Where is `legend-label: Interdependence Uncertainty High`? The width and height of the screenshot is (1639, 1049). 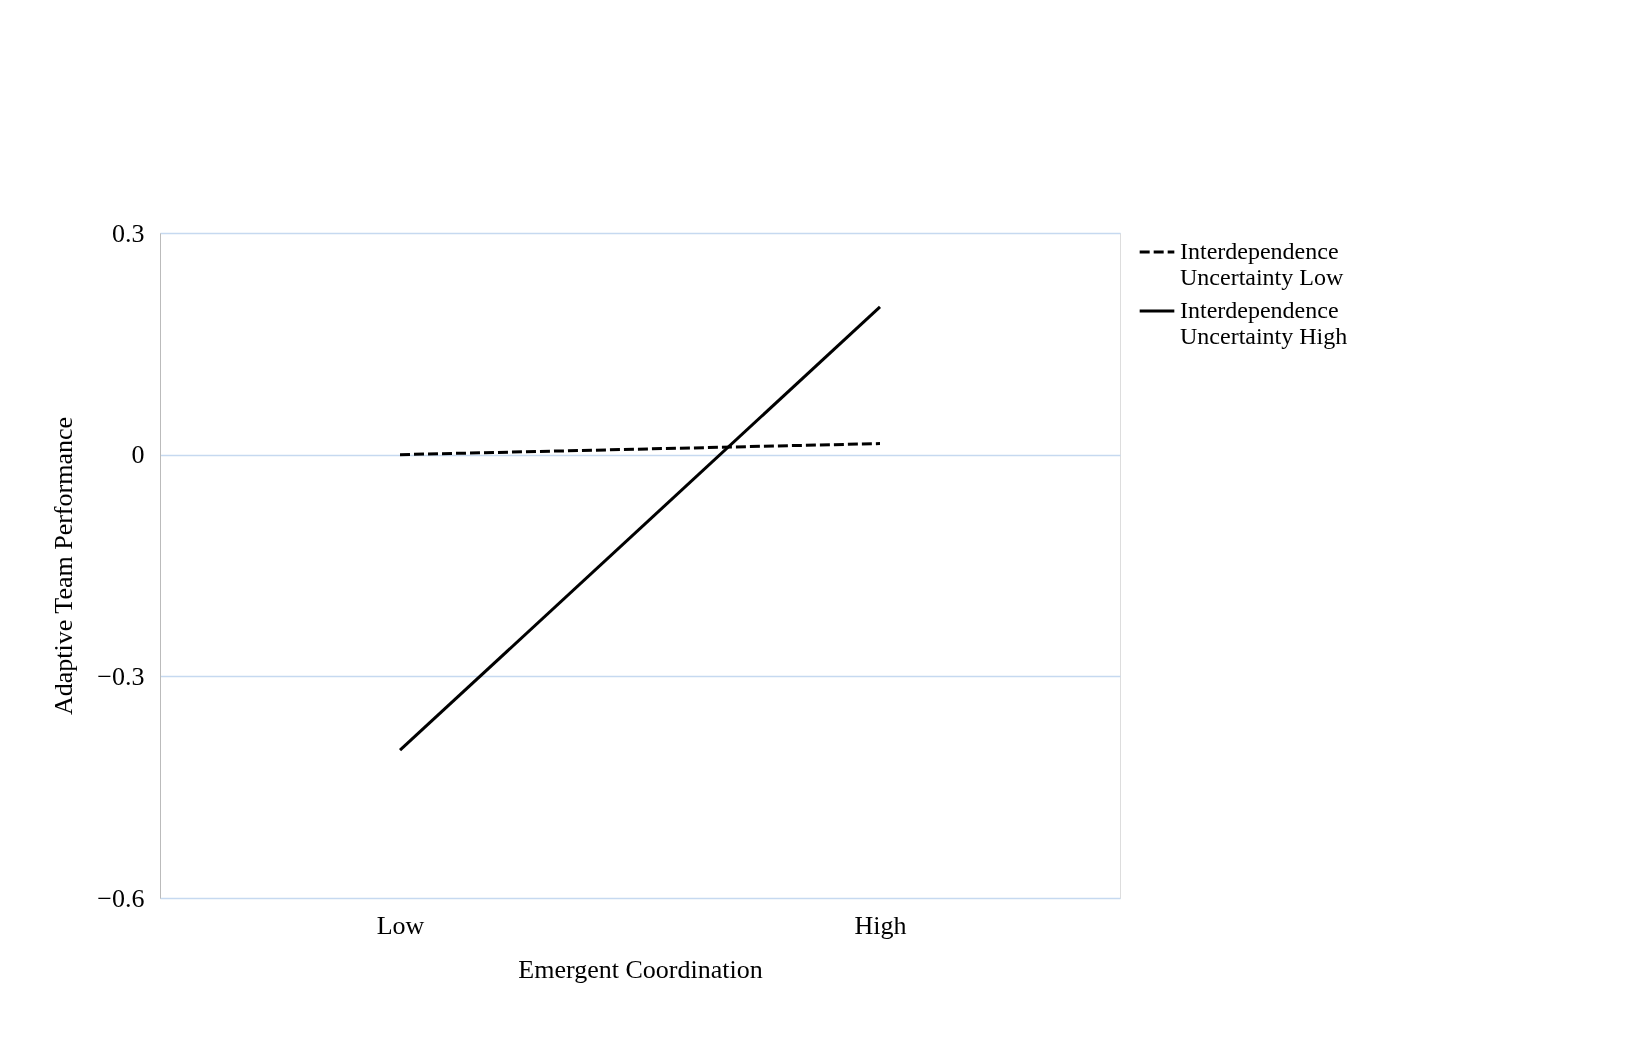 legend-label: Interdependence Uncertainty High is located at coordinates (1264, 323).